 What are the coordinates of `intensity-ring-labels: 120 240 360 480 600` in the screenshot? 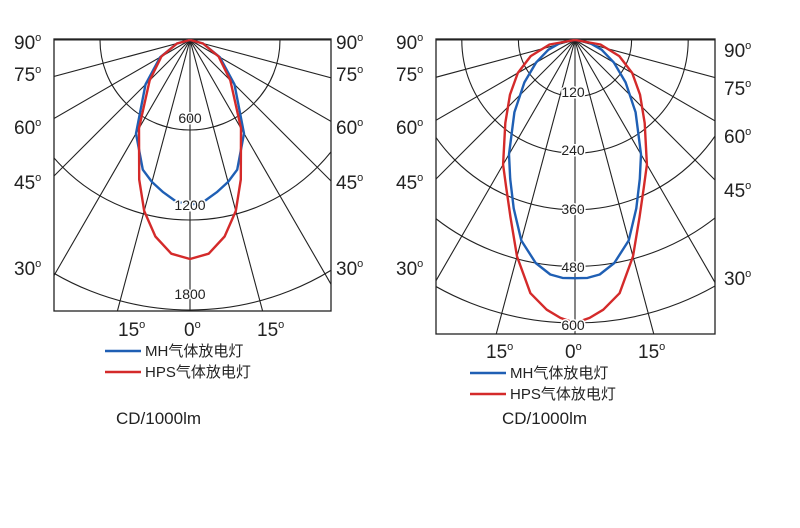 It's located at (573, 209).